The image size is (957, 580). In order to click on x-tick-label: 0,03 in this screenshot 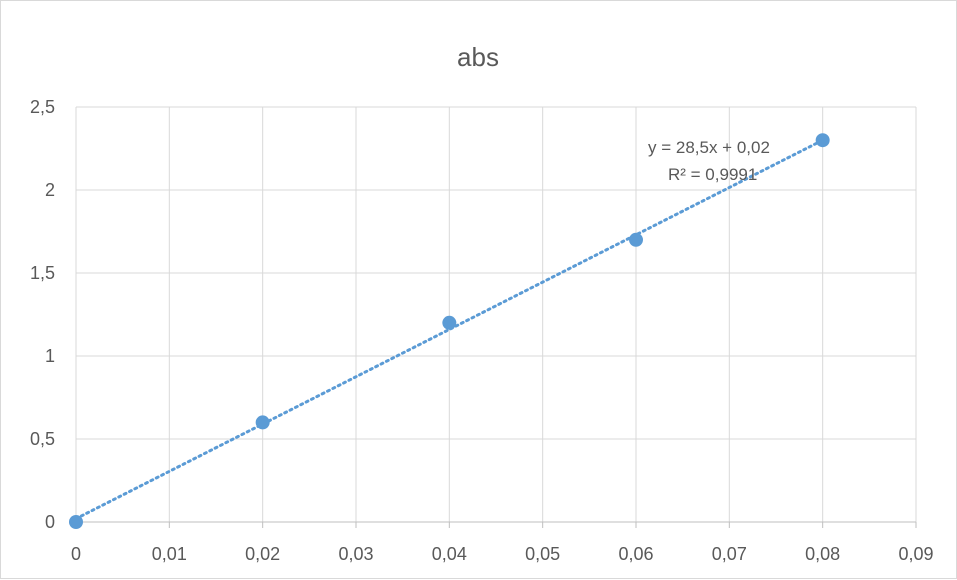, I will do `click(355, 554)`.